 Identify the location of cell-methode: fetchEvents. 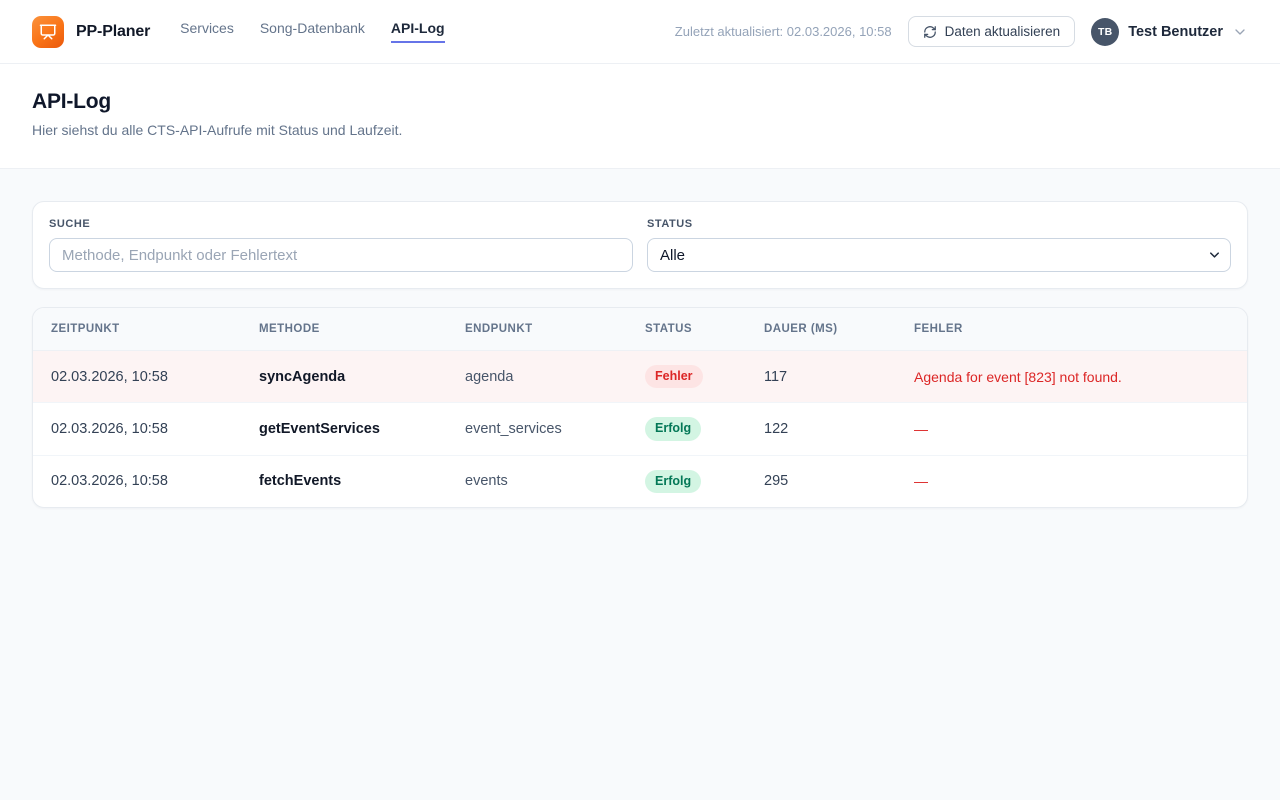
(344, 480).